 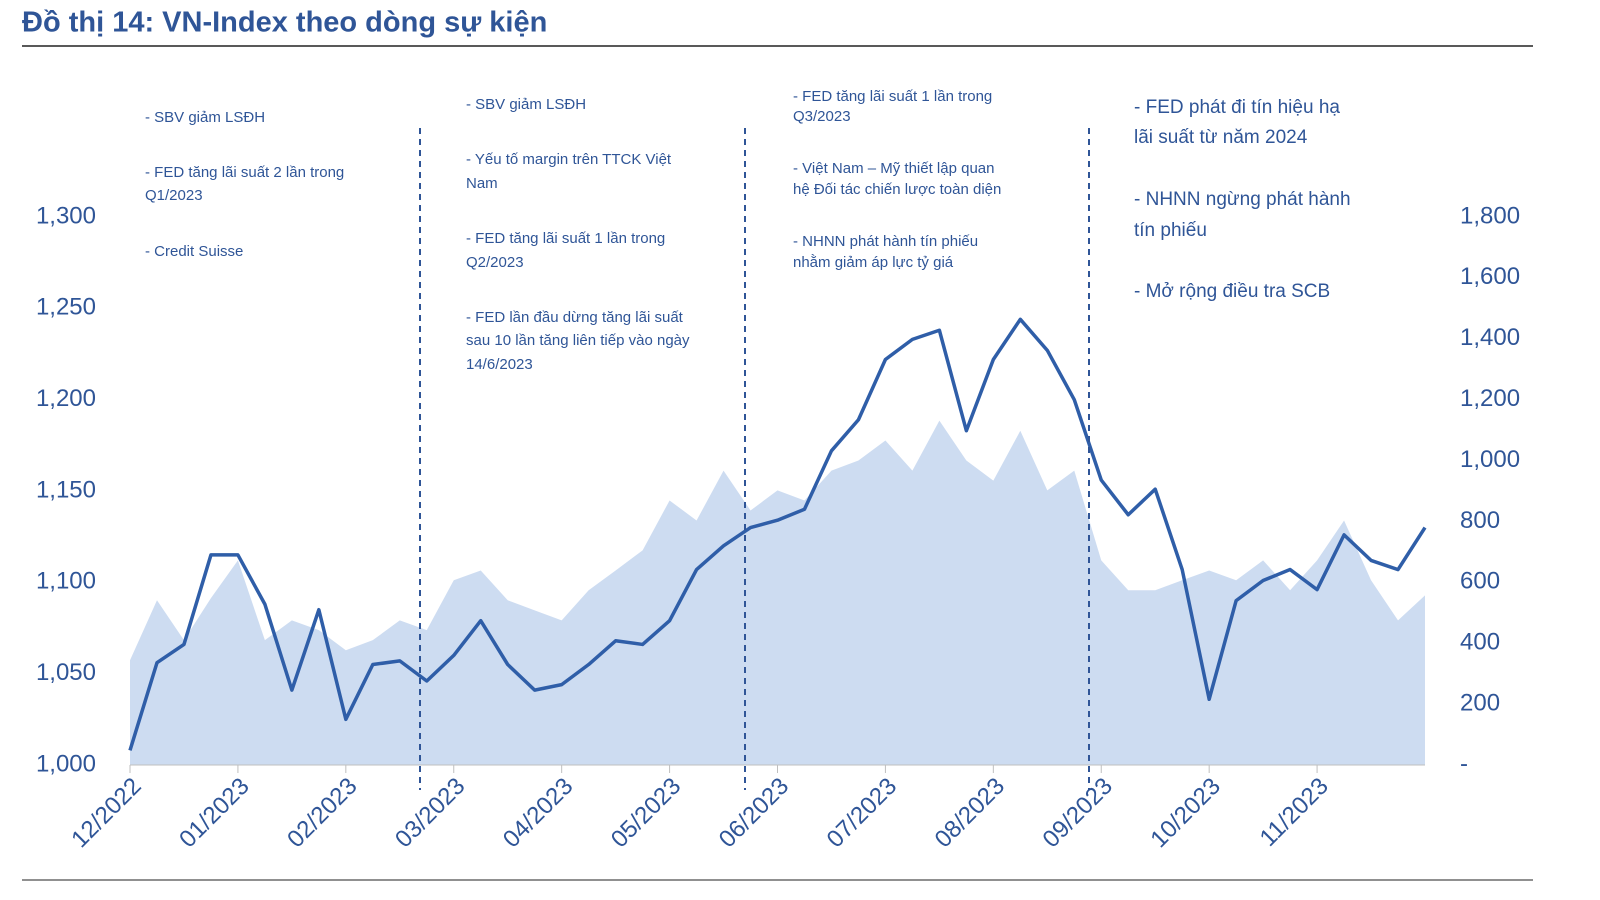 I want to click on x-tick-label: 05/2023, so click(x=646, y=813).